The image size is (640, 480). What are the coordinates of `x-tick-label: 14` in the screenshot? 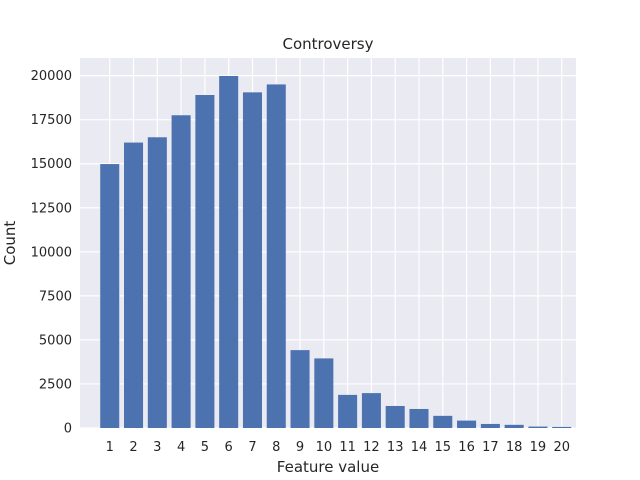 It's located at (419, 447).